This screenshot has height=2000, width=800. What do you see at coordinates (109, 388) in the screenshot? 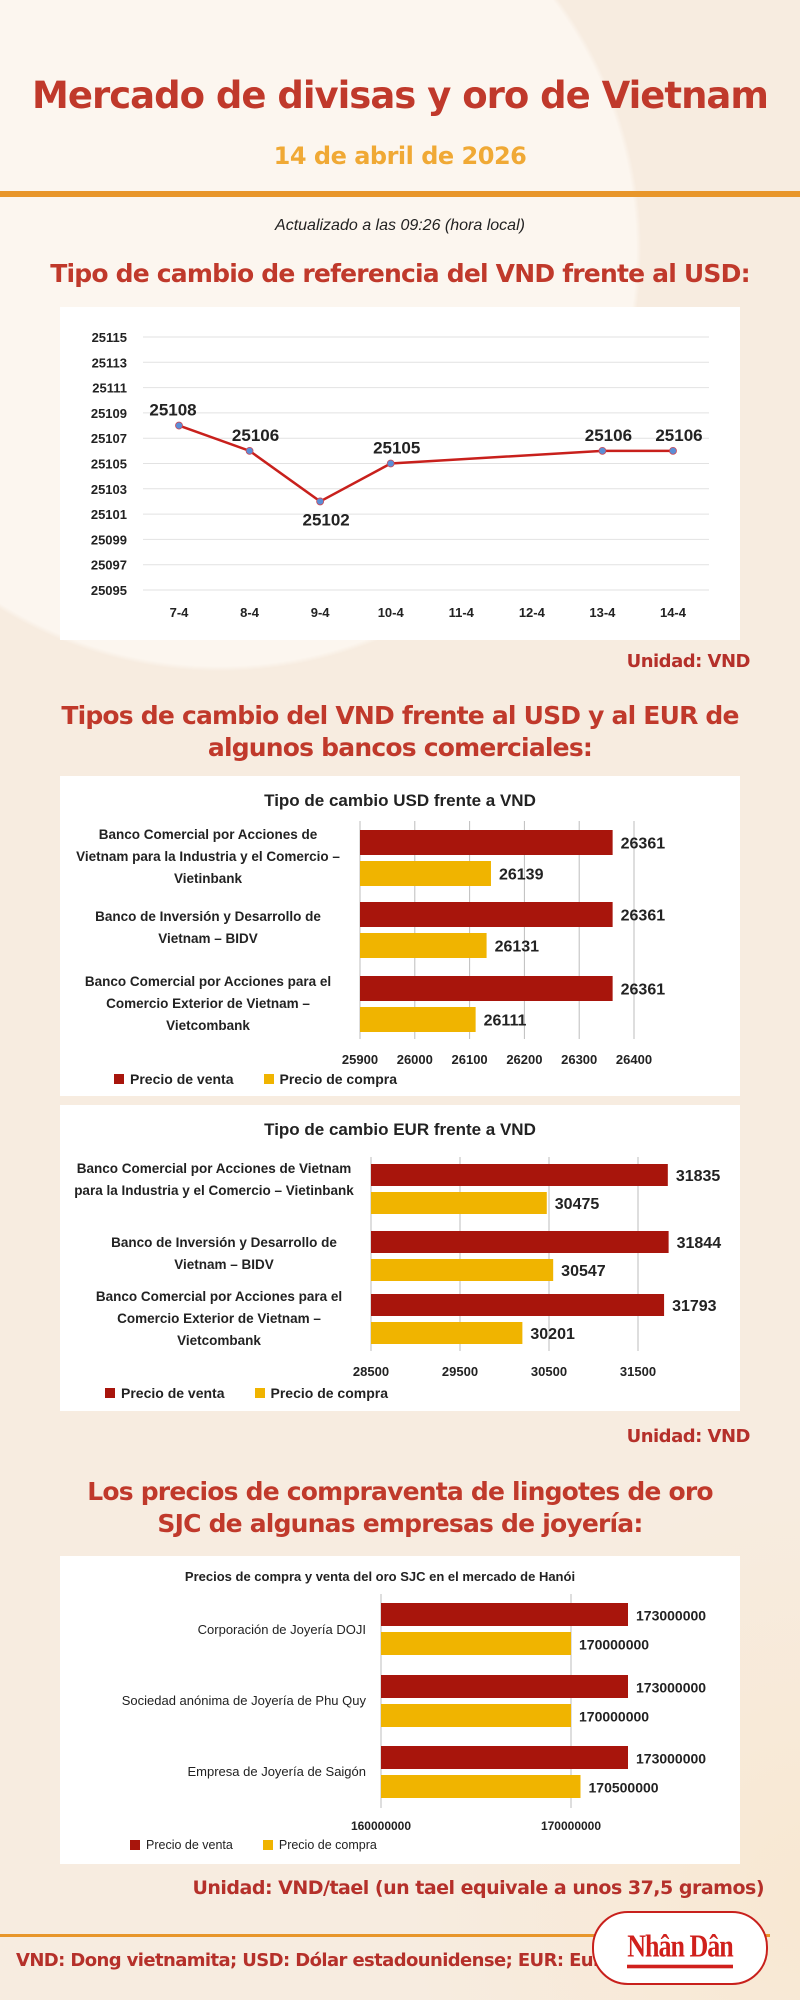
I see `y-tick-label: 25111` at bounding box center [109, 388].